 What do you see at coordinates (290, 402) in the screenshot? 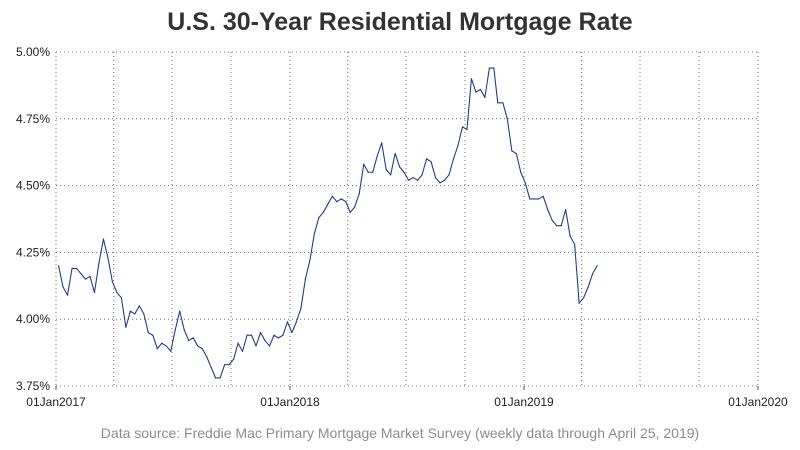
I see `x-tick-label: 01Jan2018` at bounding box center [290, 402].